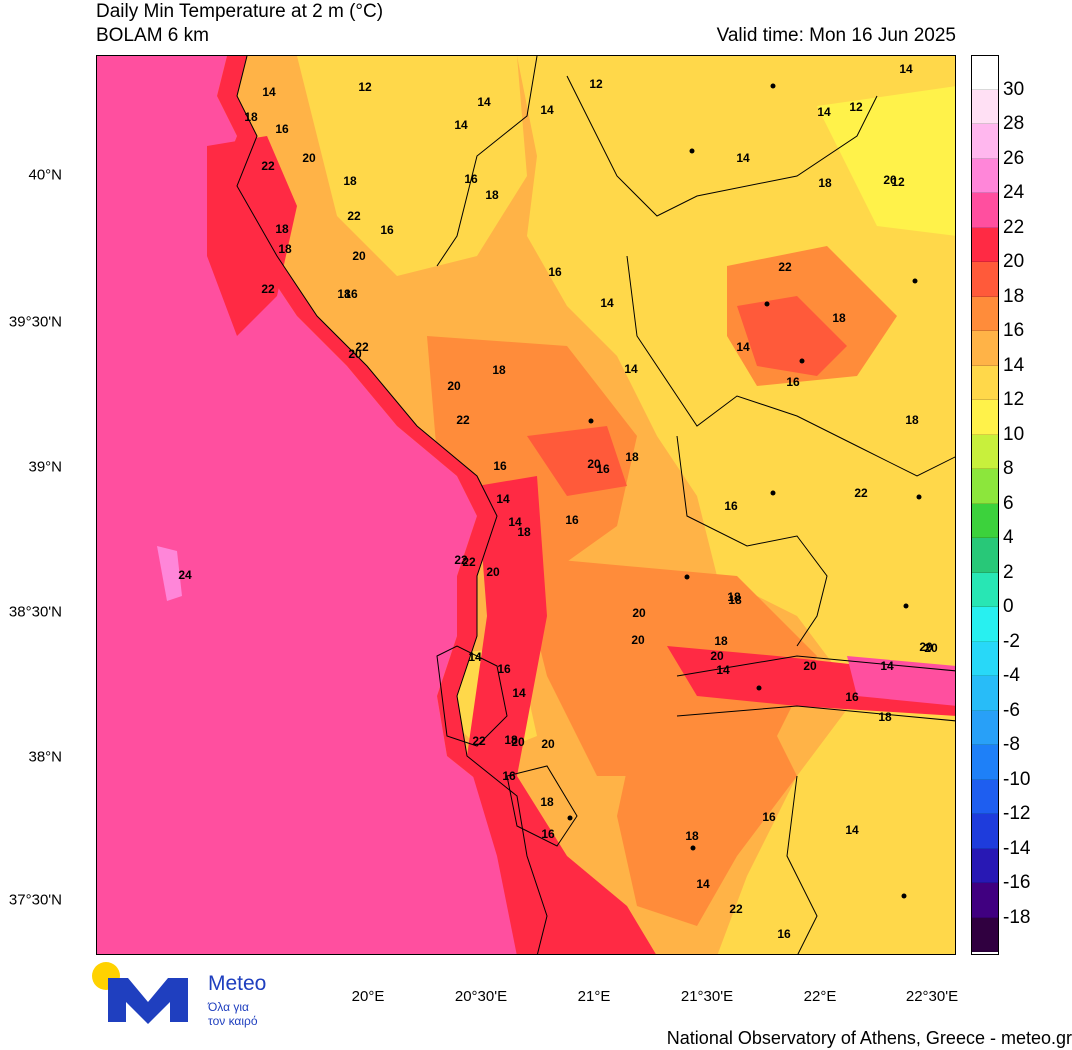 The width and height of the screenshot is (1072, 1050). Describe the element at coordinates (487, 161) in the screenshot. I see `border-albania` at that location.